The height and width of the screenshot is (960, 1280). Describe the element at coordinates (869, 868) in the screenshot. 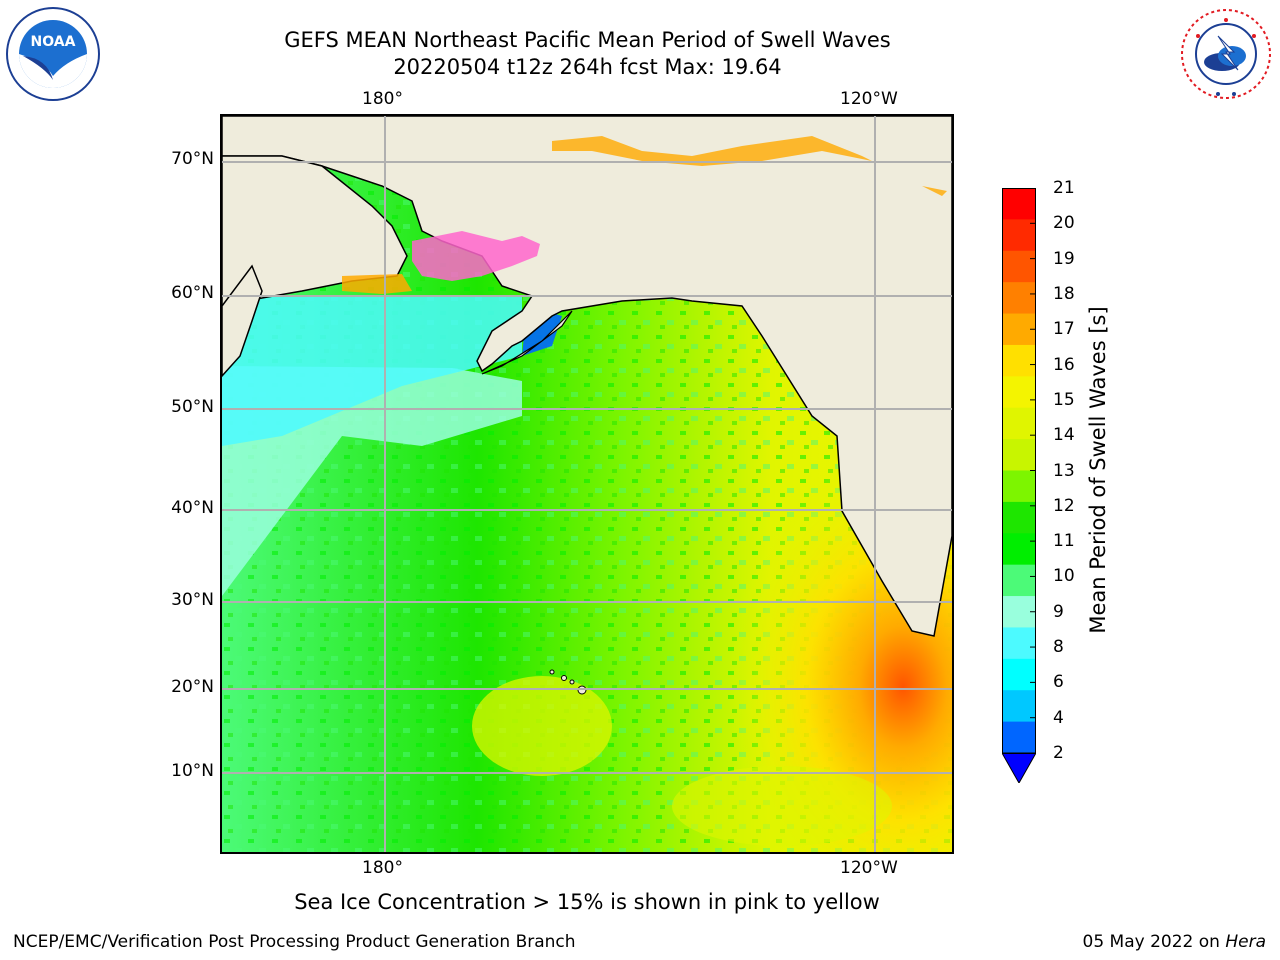

I see `lon-label-bottom-120w: 120°W` at that location.